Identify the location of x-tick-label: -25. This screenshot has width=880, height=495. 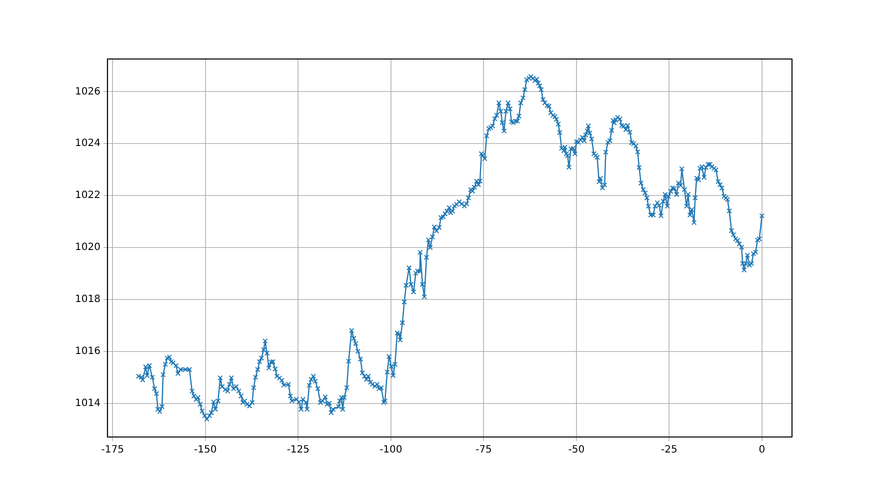
(669, 450).